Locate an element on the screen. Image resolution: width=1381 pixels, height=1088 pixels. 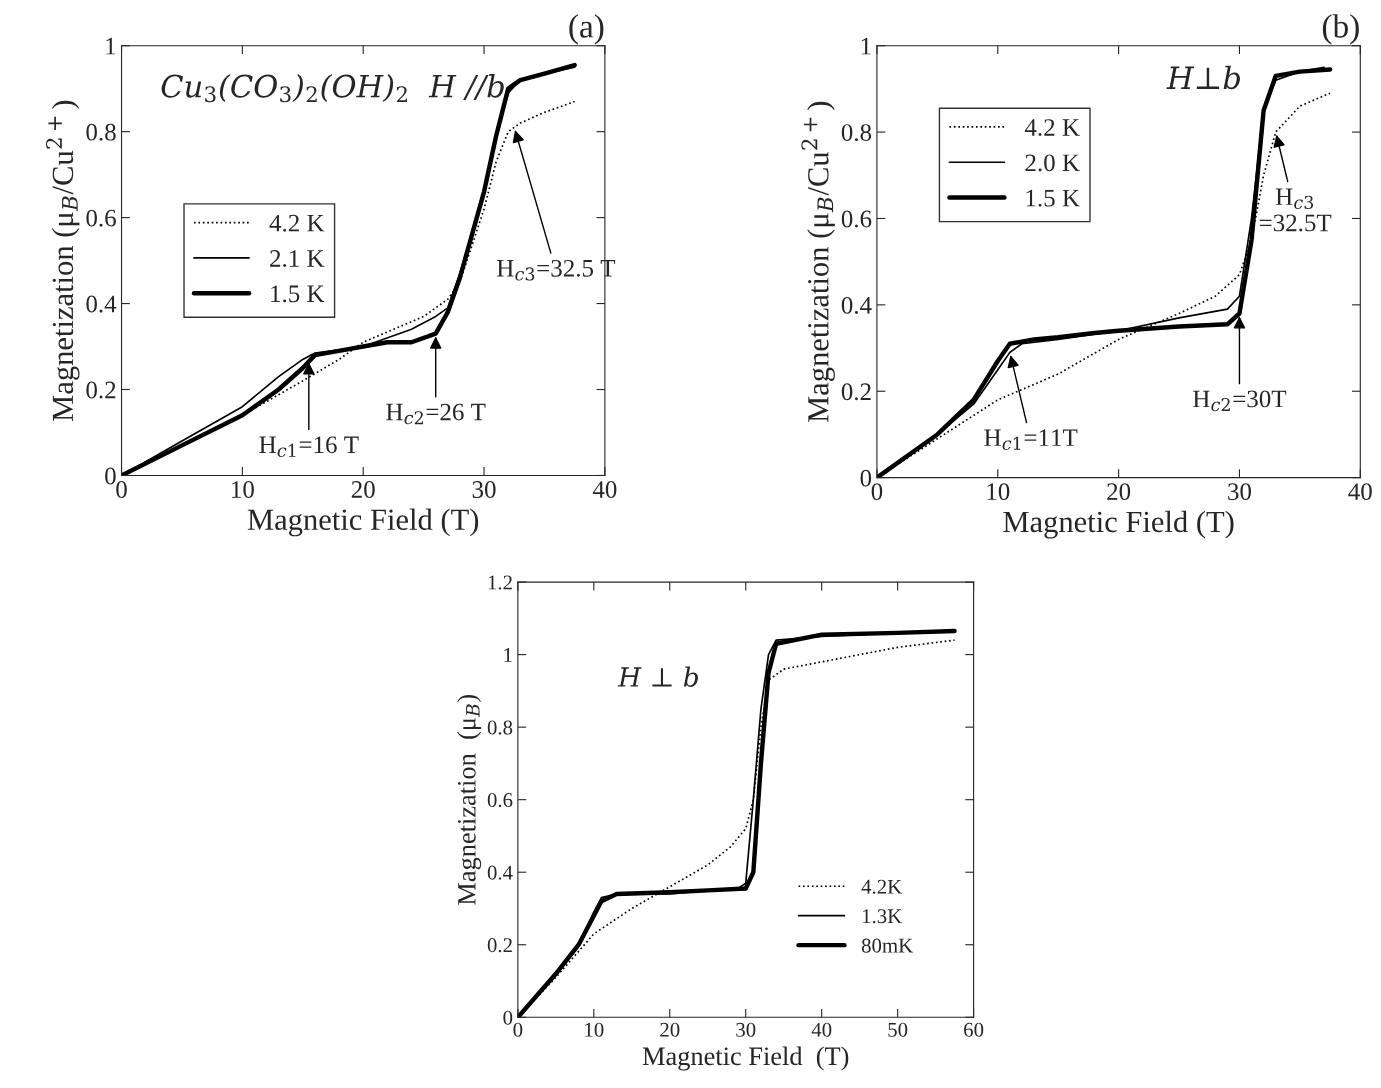
chart-title: (a) is located at coordinates (586, 29).